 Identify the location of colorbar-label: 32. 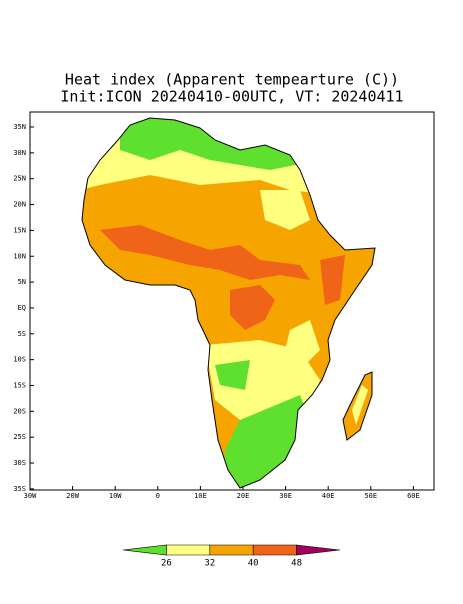
(209, 564).